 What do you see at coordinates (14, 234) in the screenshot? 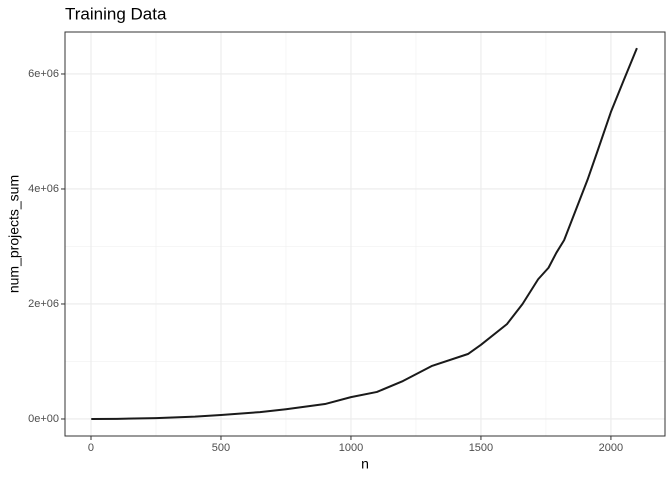
I see `y-axis-title: num_projects_sum` at bounding box center [14, 234].